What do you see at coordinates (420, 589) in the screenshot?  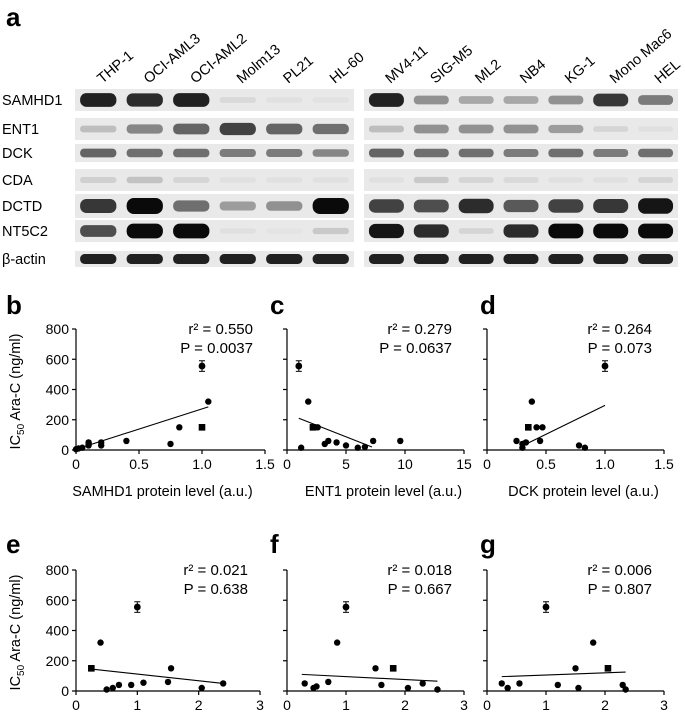 I see `p-value-label: P = 0.667` at bounding box center [420, 589].